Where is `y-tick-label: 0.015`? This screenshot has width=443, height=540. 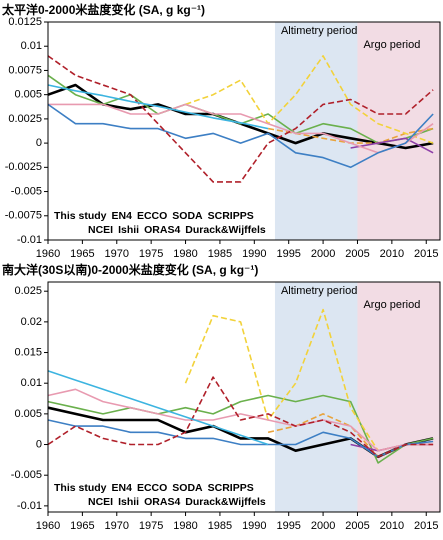 y-tick-label: 0.015 is located at coordinates (28, 352).